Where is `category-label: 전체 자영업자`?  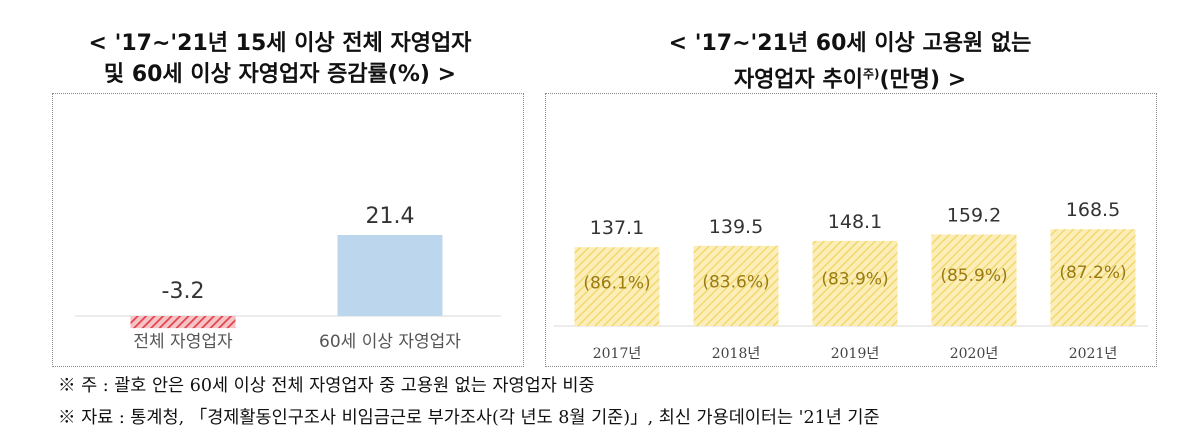 category-label: 전체 자영업자 is located at coordinates (183, 342).